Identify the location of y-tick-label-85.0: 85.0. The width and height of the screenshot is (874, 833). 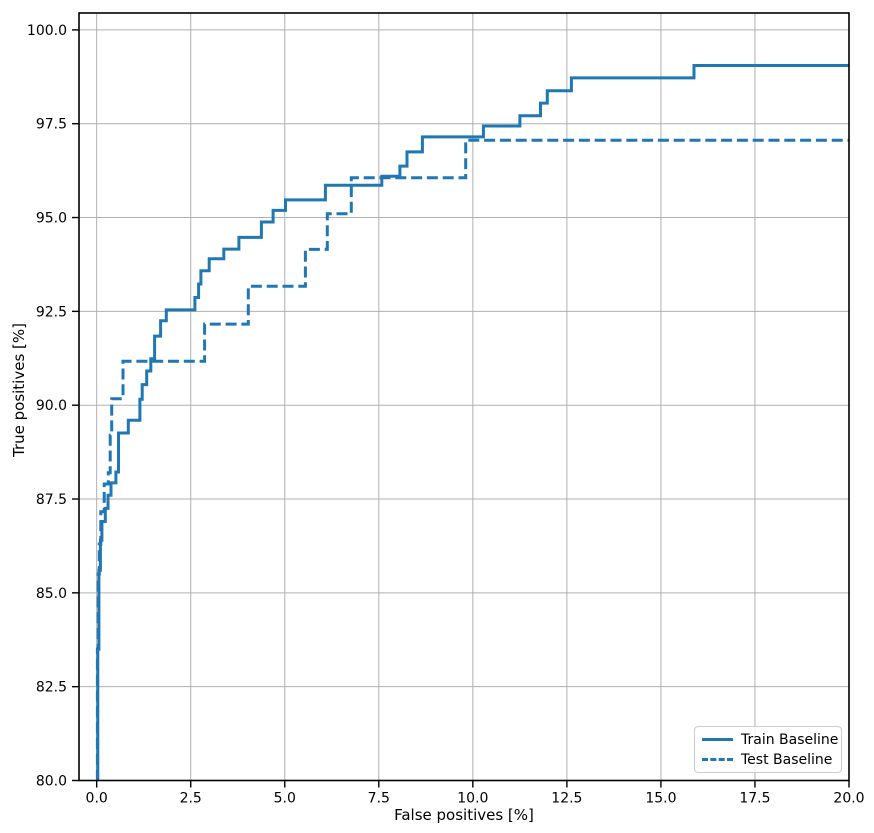
(51, 594).